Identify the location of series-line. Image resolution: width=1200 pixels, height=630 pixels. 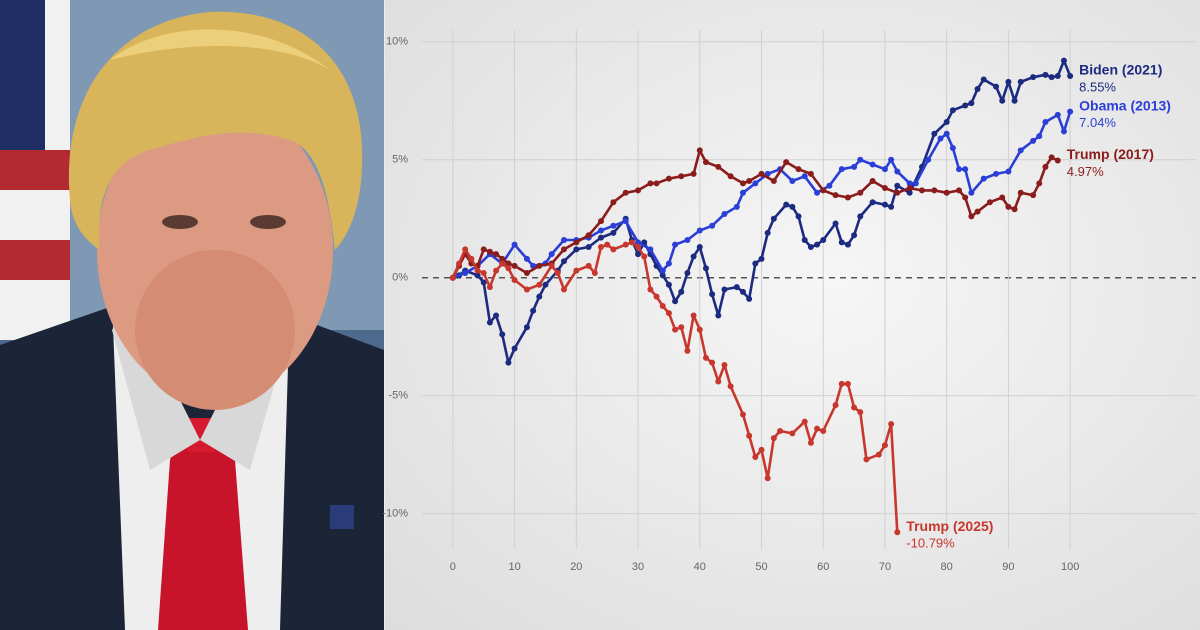
(762, 195).